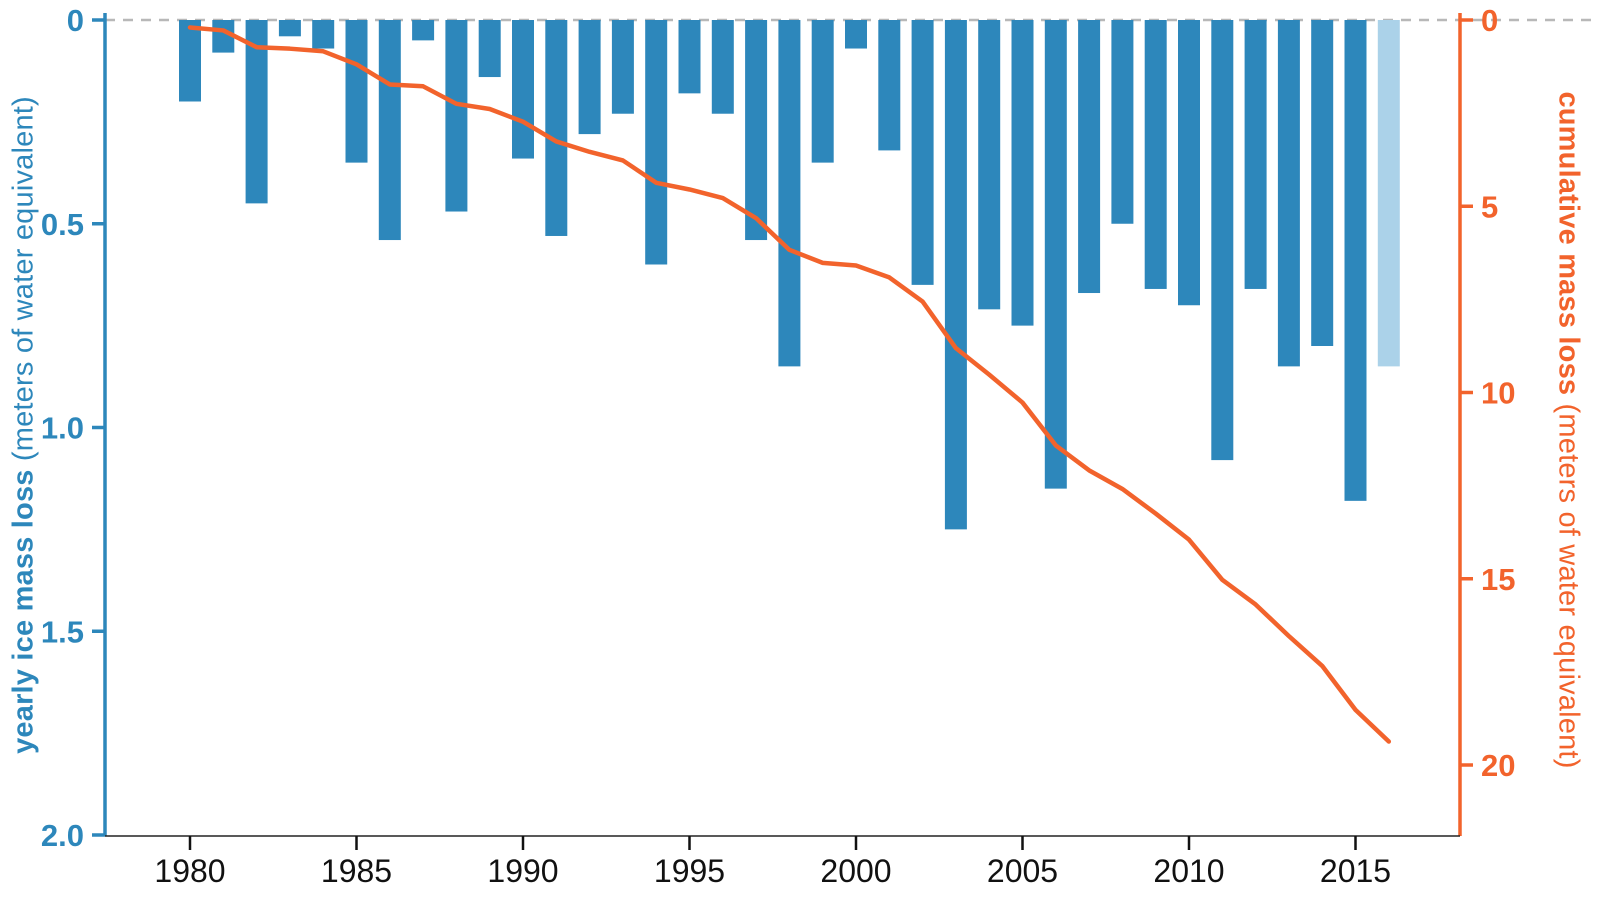 The image size is (1600, 901). Describe the element at coordinates (1498, 393) in the screenshot. I see `right-tick-label: 10` at that location.